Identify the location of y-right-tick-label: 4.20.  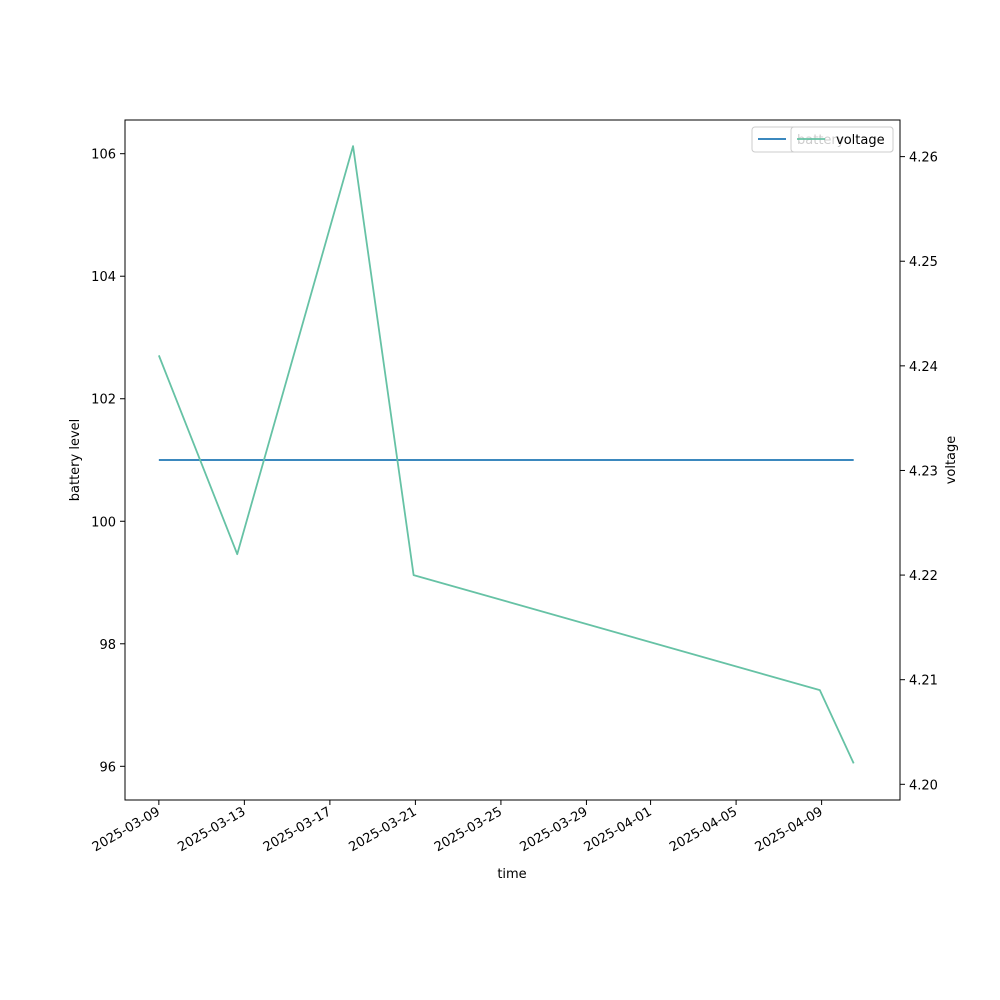
(923, 785).